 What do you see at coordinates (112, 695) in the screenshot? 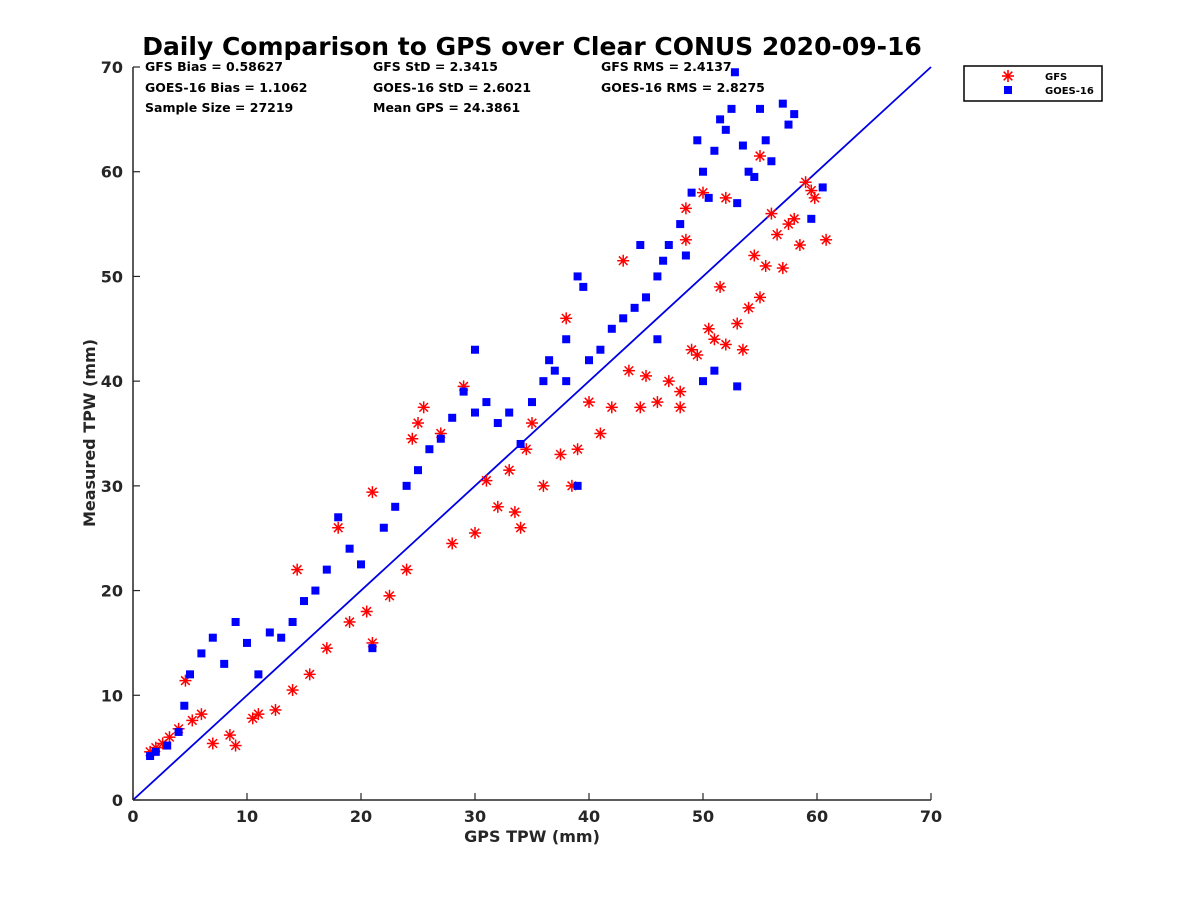
I see `y-tick-label: 10` at bounding box center [112, 695].